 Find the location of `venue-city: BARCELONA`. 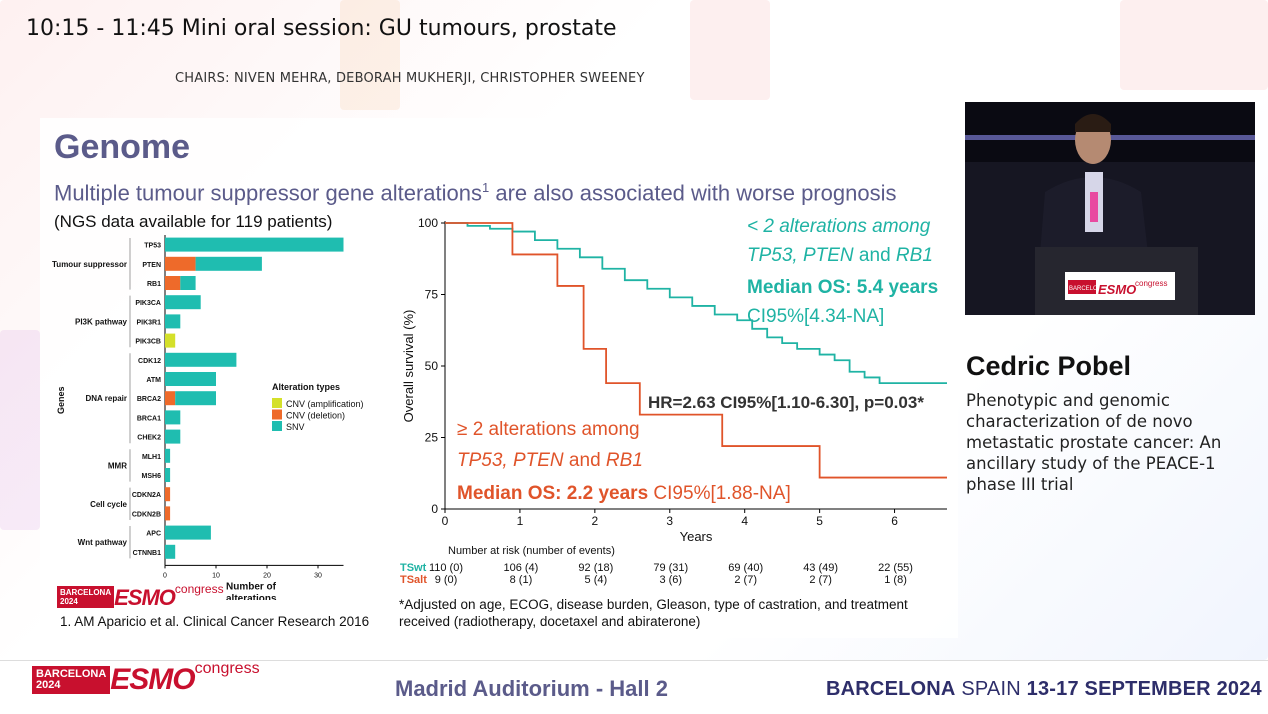

venue-city: BARCELONA is located at coordinates (891, 689).